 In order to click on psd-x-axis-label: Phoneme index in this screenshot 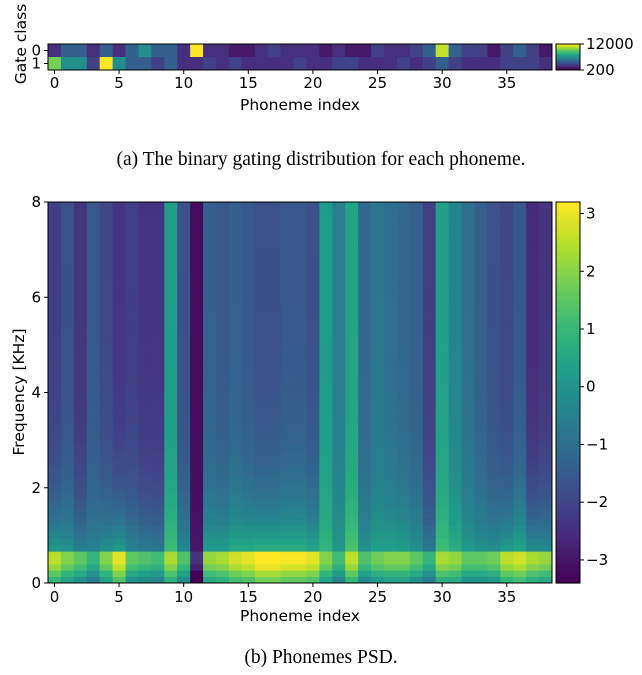, I will do `click(300, 616)`.